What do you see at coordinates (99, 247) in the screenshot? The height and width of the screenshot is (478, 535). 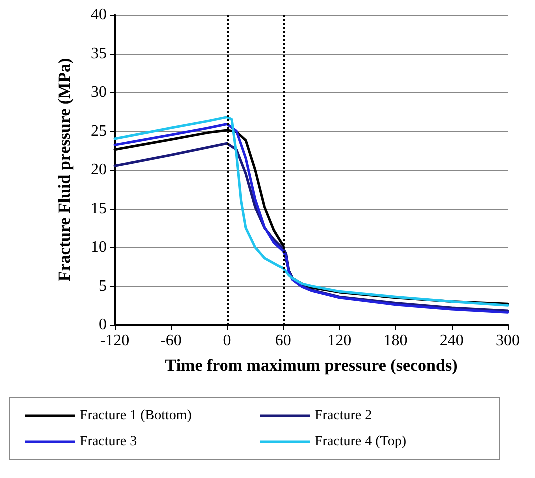 I see `y-tick-label: 10` at bounding box center [99, 247].